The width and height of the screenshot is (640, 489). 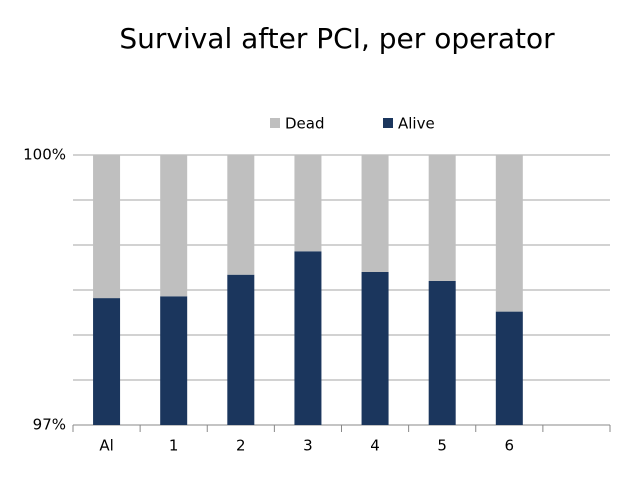 I want to click on x-tick-label: 1, so click(x=174, y=446).